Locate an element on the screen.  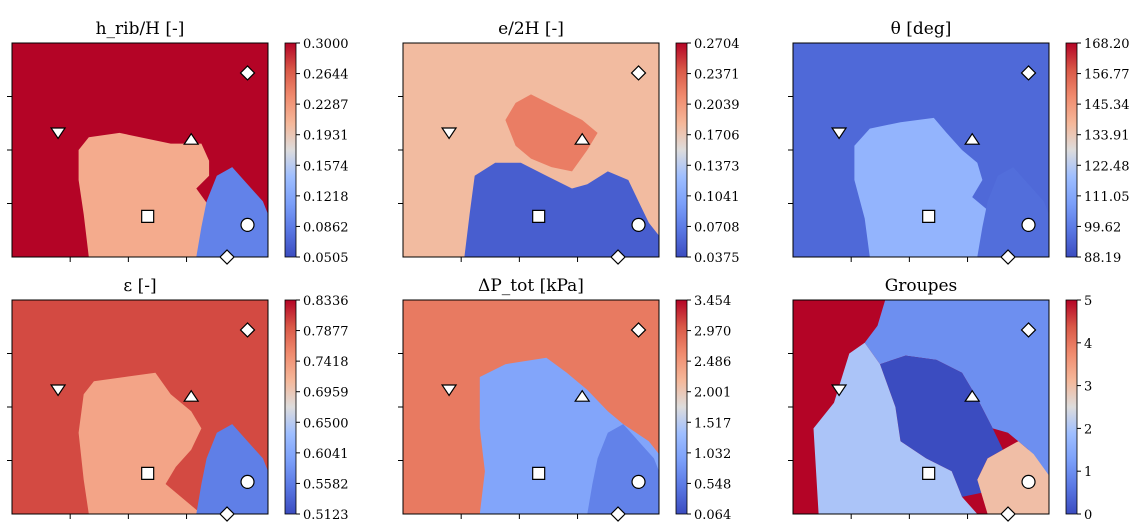
colorbar-tick-label: 0.6959 is located at coordinates (326, 393).